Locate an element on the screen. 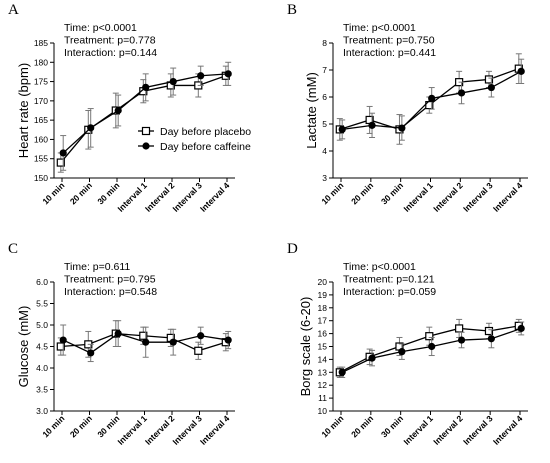  stat-line: Interaction: p=0.548 is located at coordinates (110, 292).